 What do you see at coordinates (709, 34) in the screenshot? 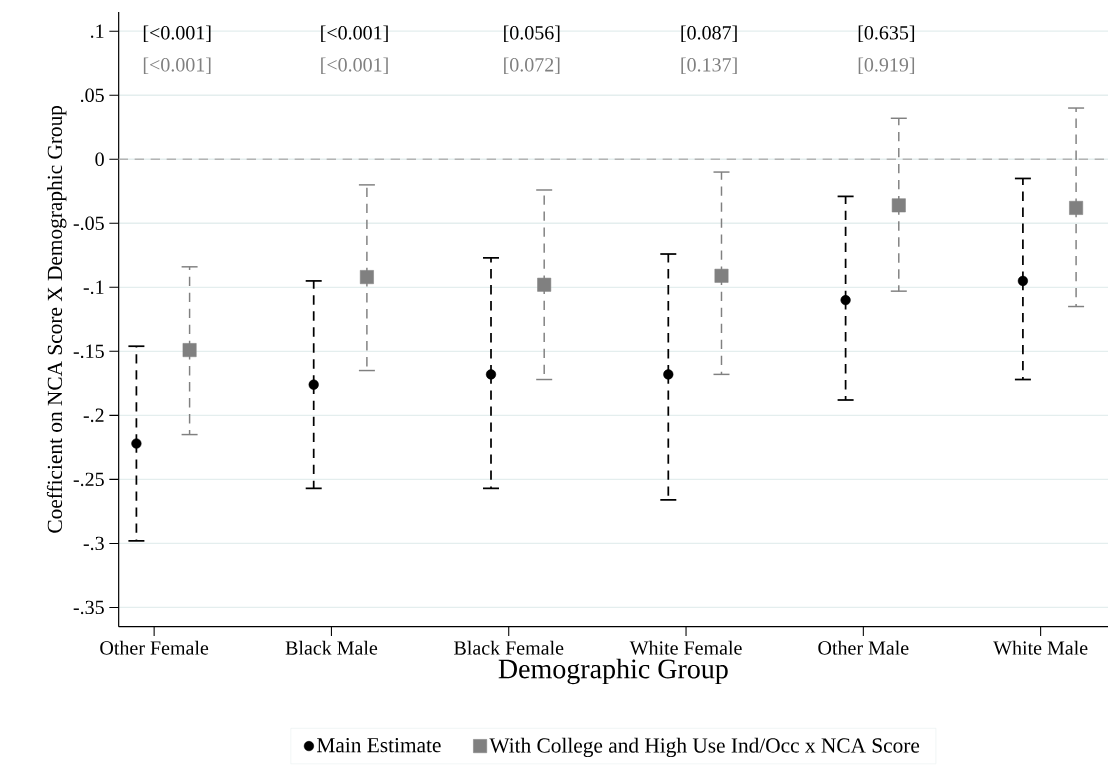
I see `annotation: [0.087]` at bounding box center [709, 34].